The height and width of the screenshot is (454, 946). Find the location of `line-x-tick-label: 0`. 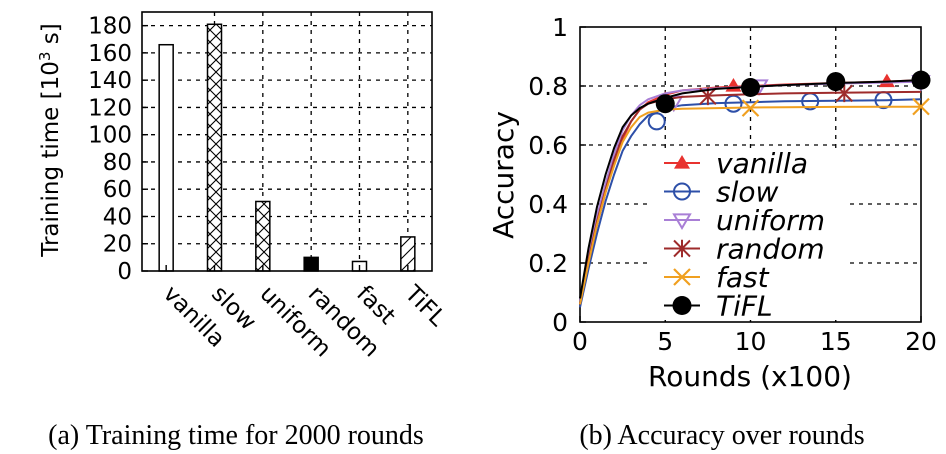

line-x-tick-label: 0 is located at coordinates (580, 341).